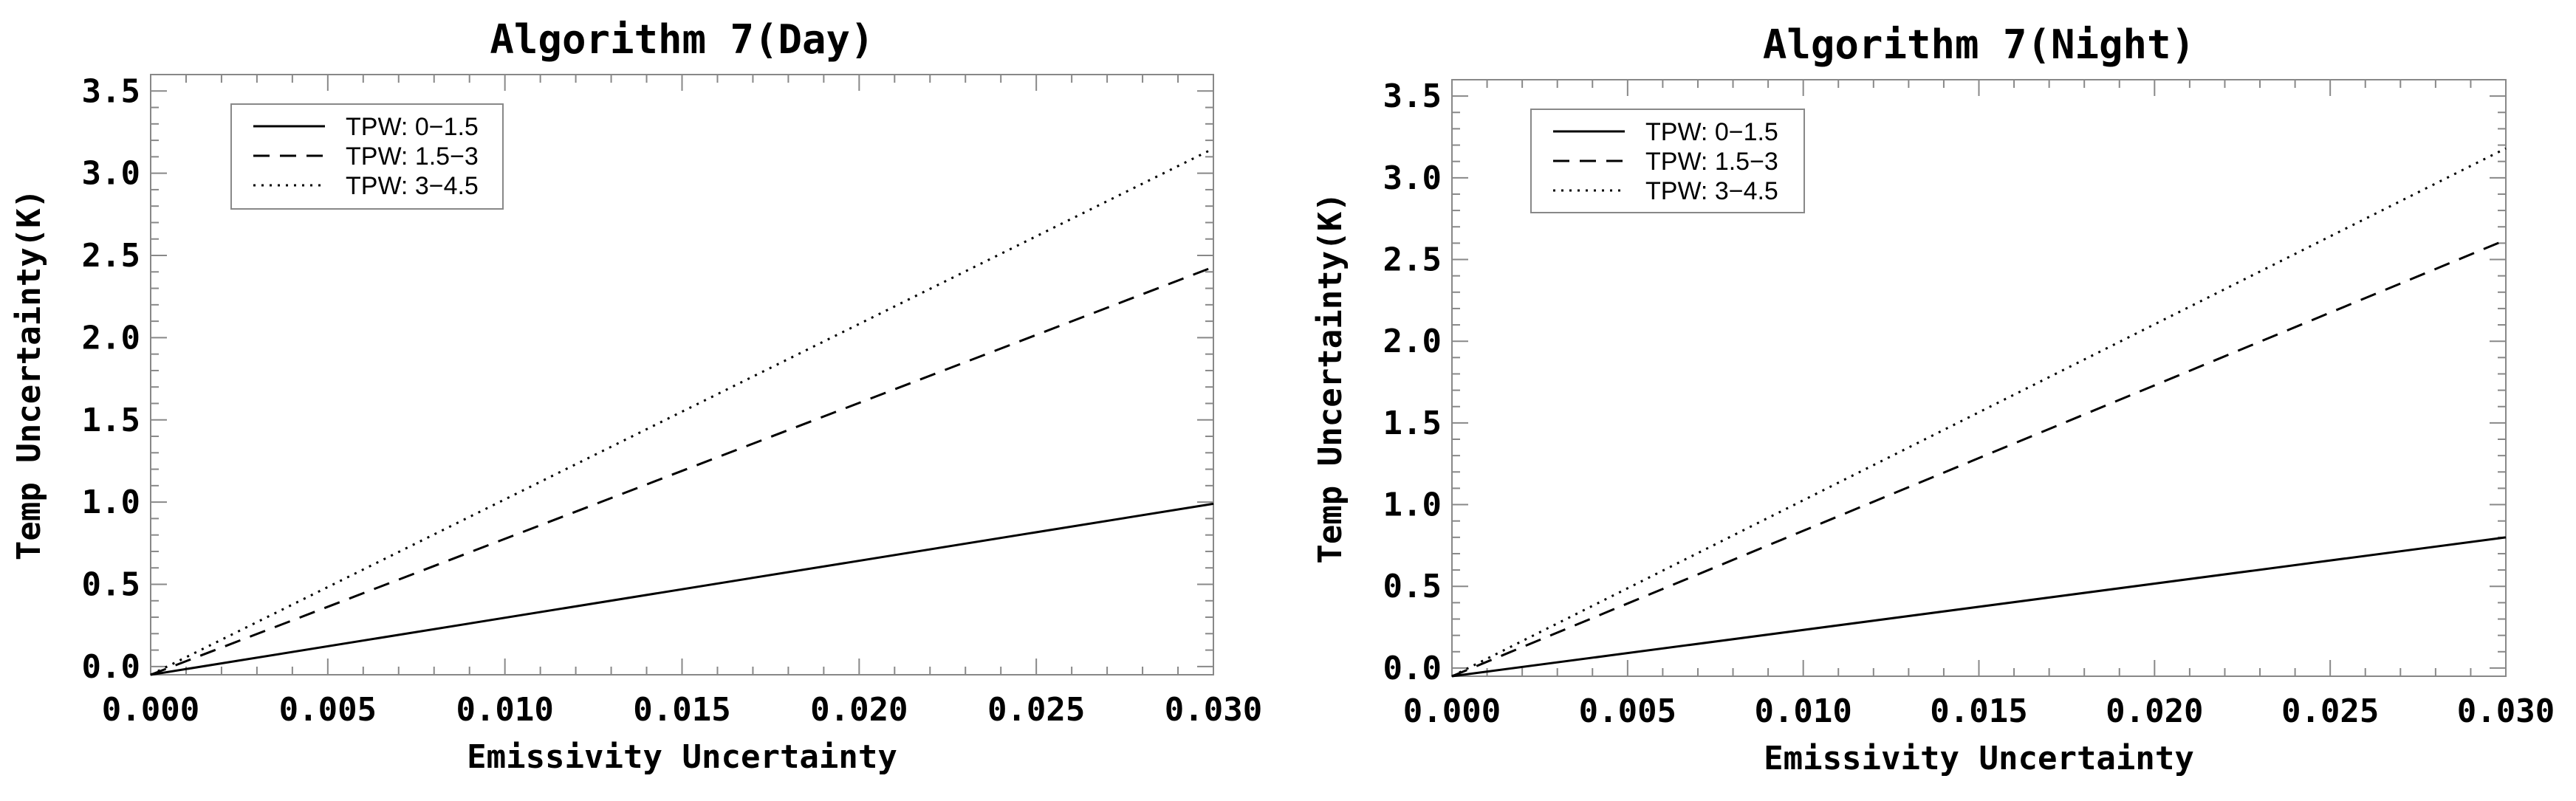  I want to click on chart-title: Algorithm 7(Night), so click(1979, 44).